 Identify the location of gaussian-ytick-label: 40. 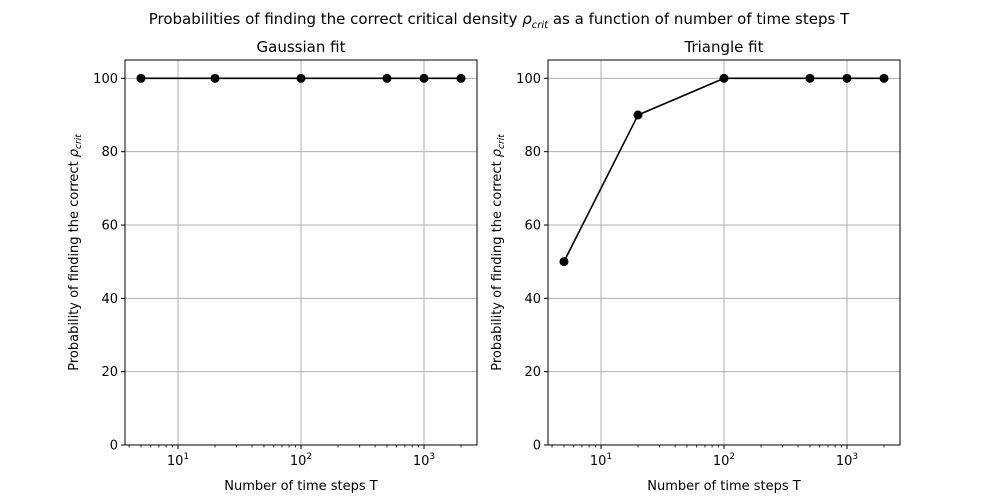
(109, 299).